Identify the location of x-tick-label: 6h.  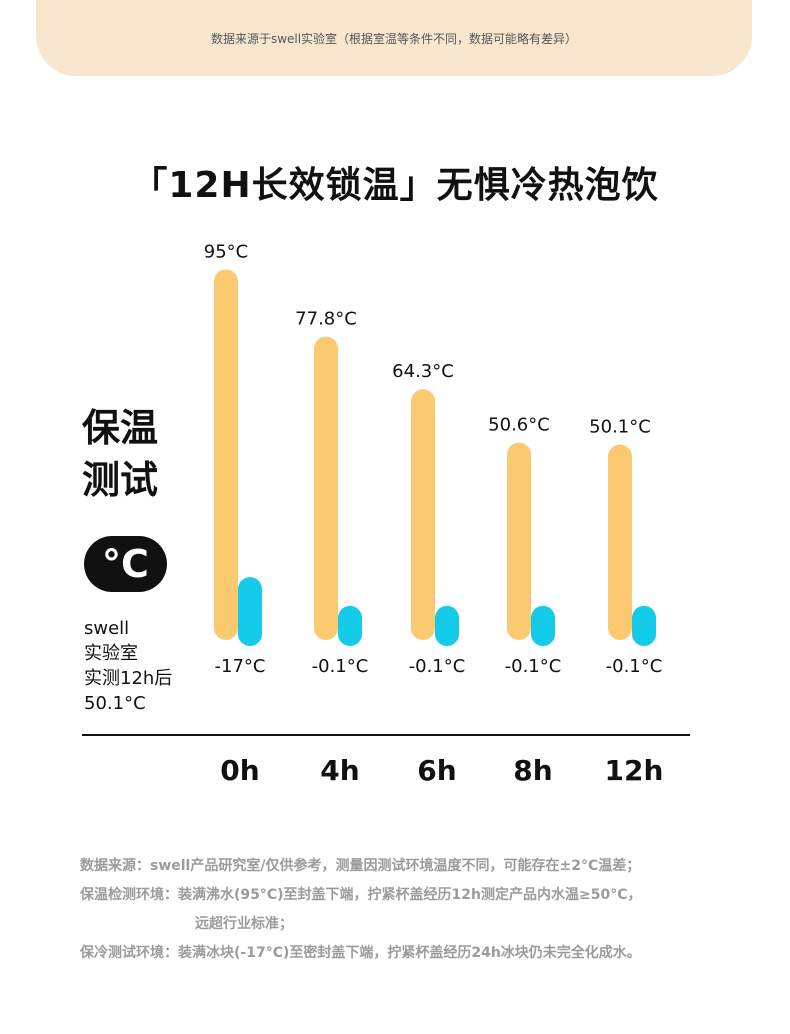
(436, 770).